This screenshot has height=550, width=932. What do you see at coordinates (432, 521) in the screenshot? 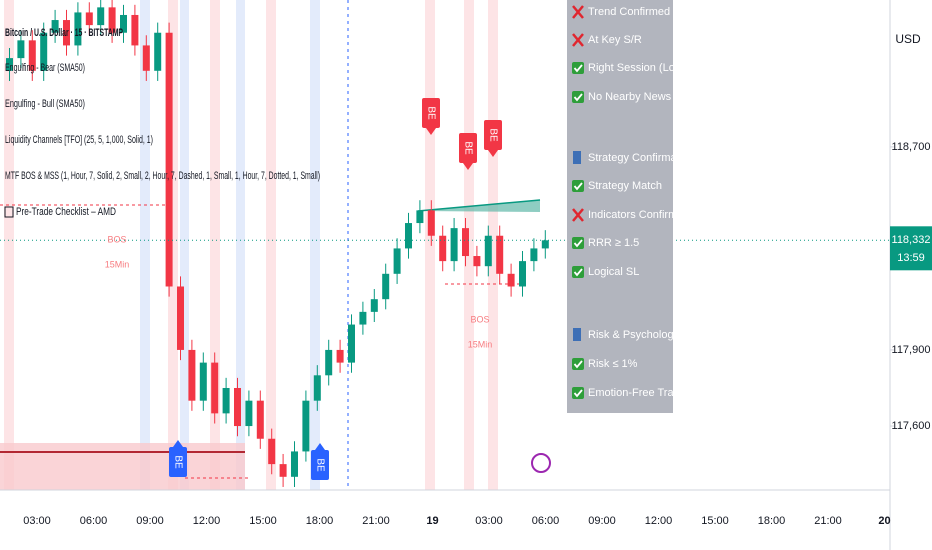
I see `x-tick-label: 19` at bounding box center [432, 521].